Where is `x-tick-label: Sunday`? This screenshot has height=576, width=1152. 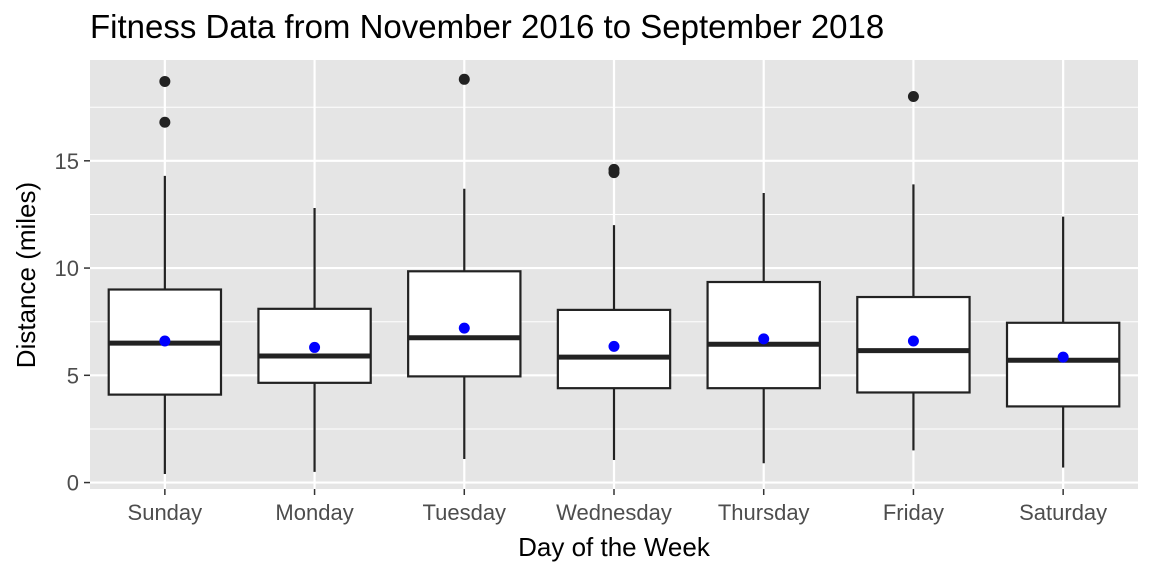
x-tick-label: Sunday is located at coordinates (165, 512).